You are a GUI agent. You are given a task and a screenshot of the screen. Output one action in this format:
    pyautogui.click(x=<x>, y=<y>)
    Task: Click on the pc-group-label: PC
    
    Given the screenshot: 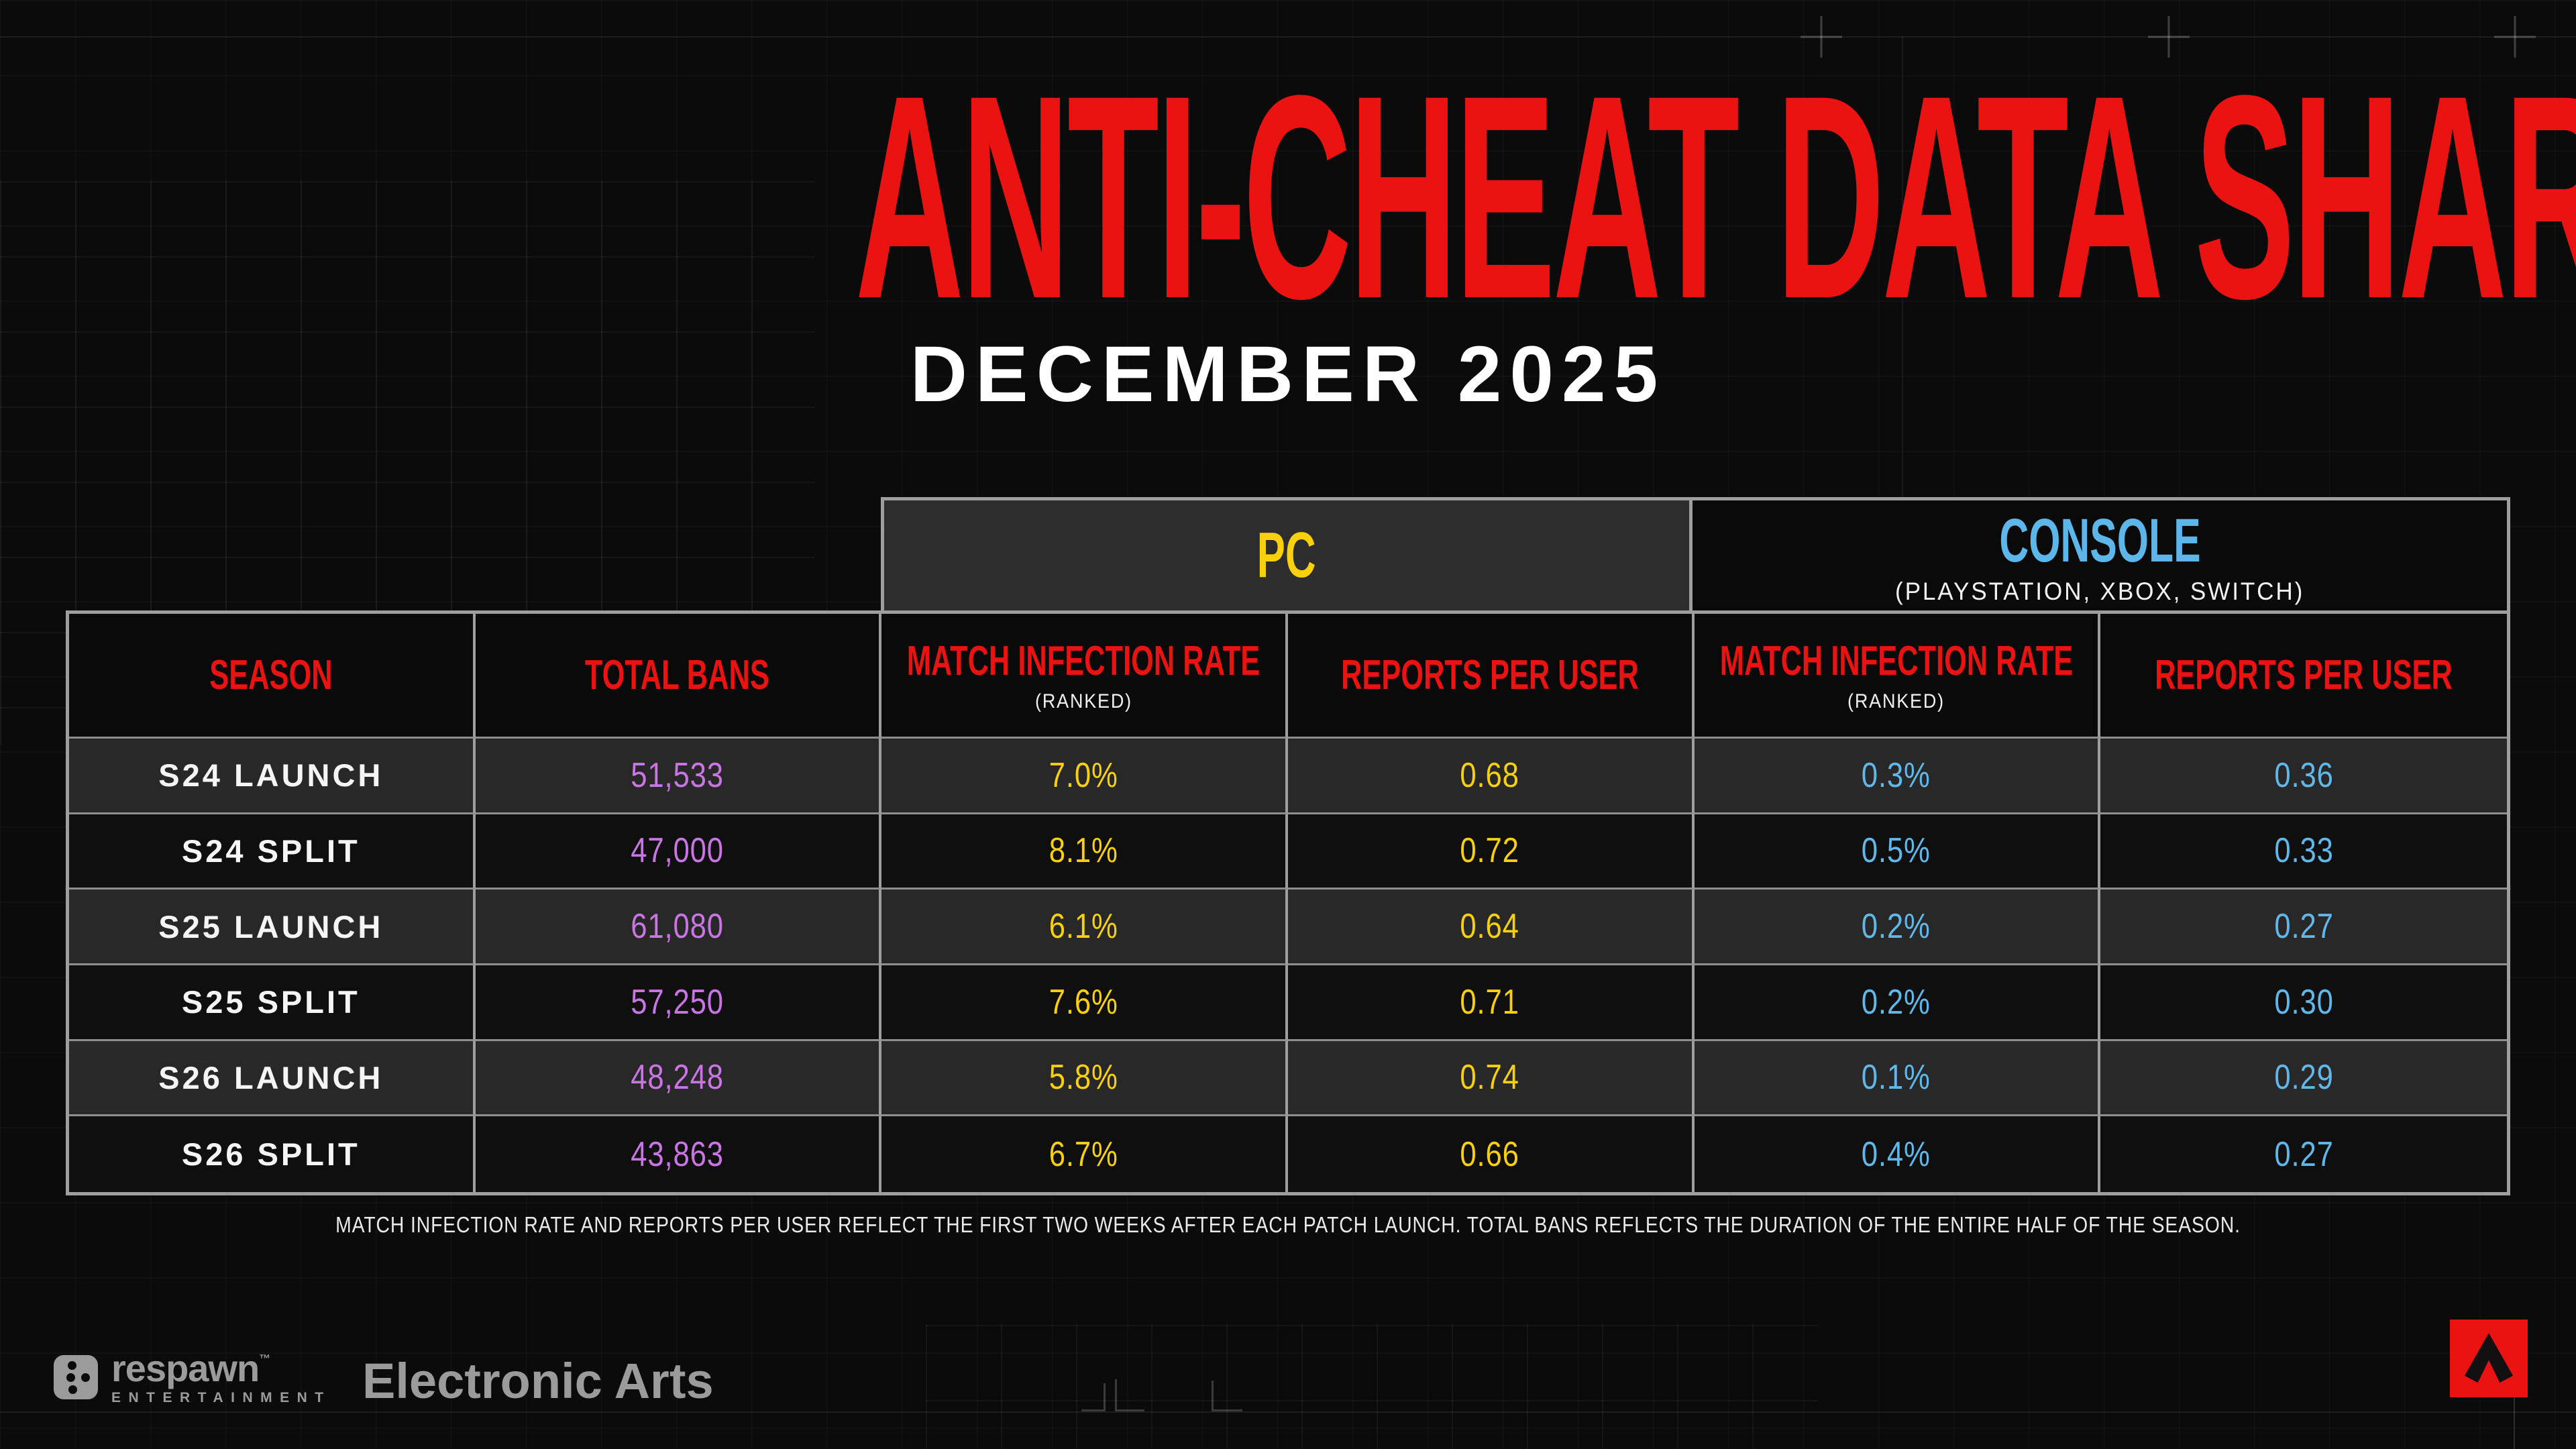 What is the action you would take?
    pyautogui.click(x=1286, y=555)
    